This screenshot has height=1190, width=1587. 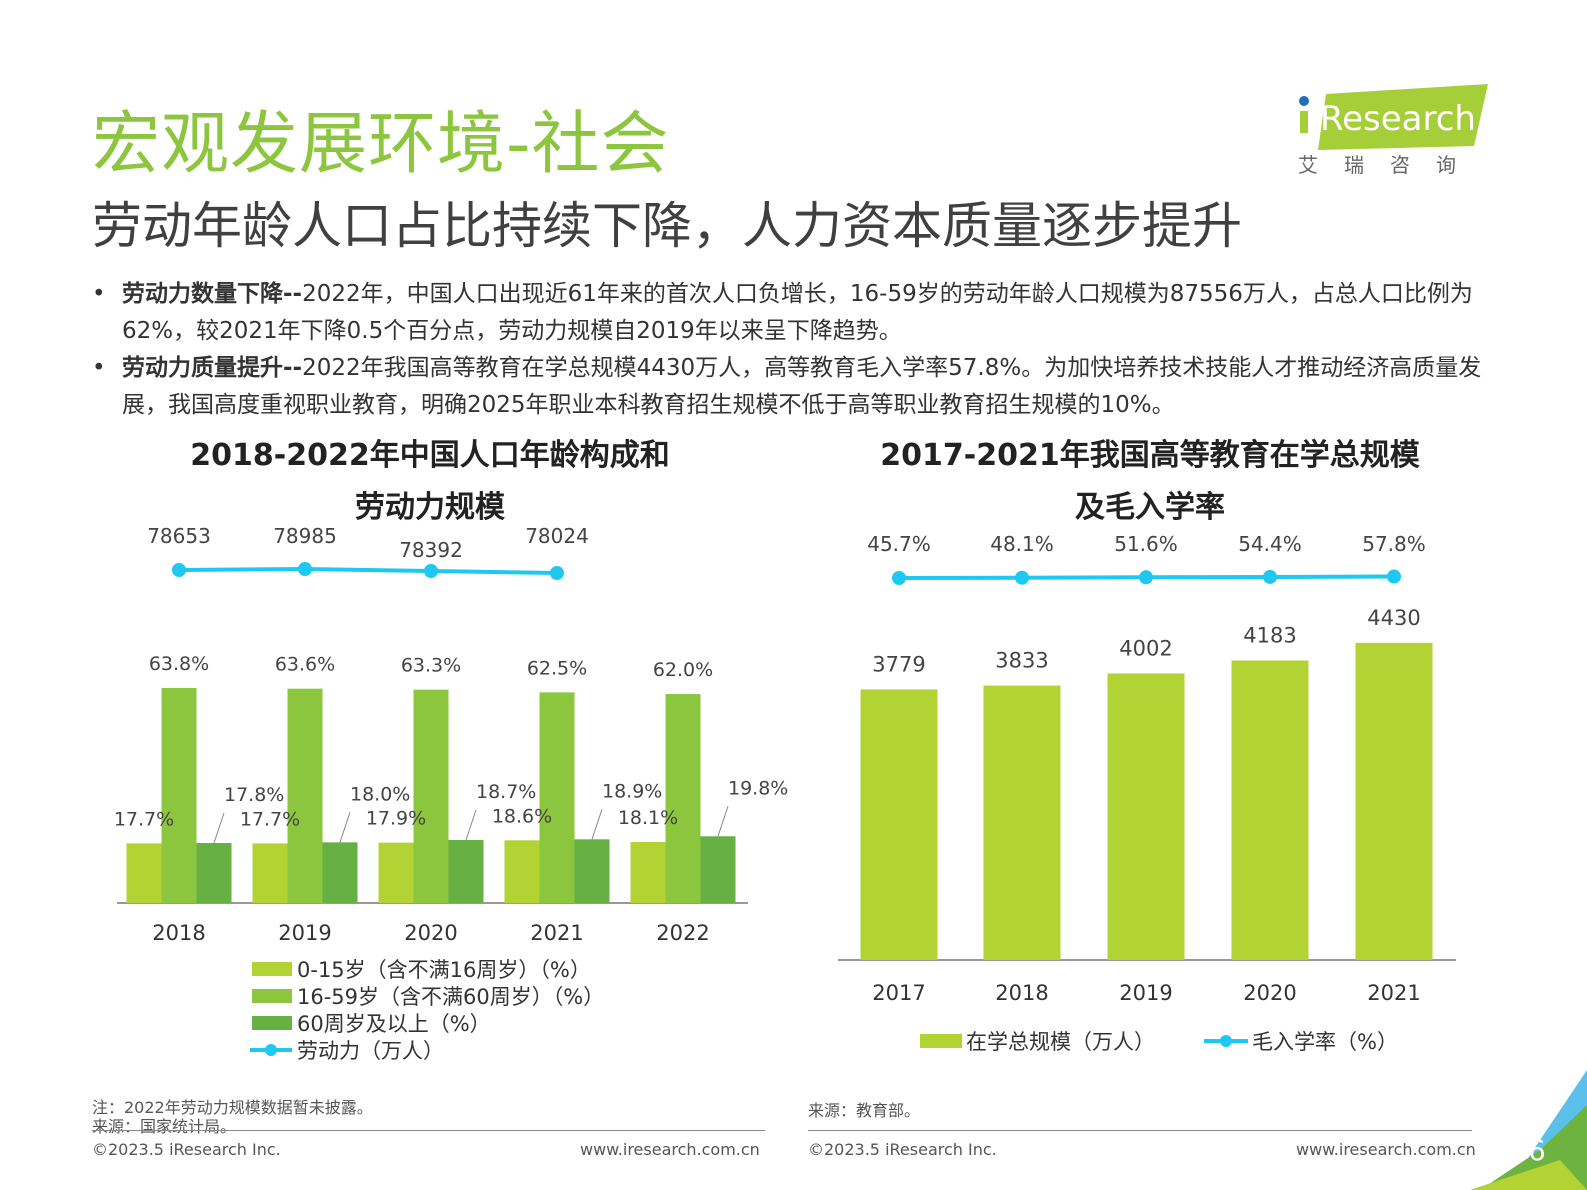 I want to click on data-label: 18.6%, so click(x=522, y=816).